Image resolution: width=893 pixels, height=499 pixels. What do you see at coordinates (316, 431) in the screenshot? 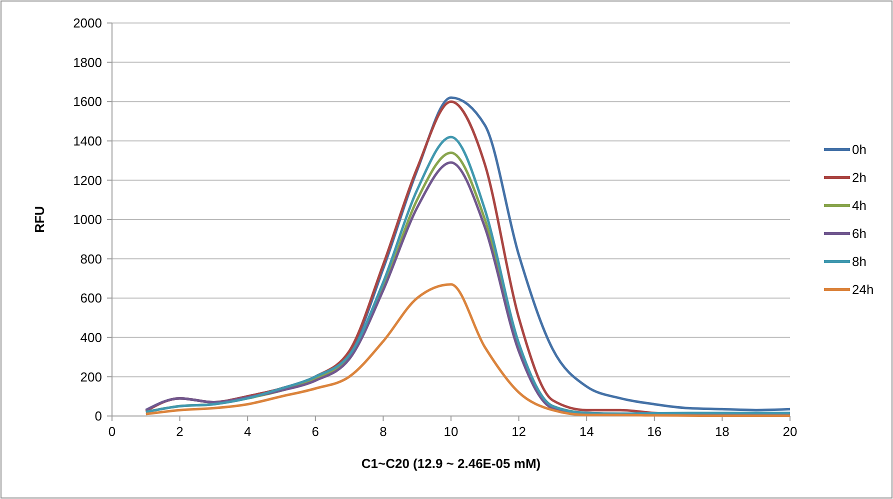
I see `x-tick-label: 6` at bounding box center [316, 431].